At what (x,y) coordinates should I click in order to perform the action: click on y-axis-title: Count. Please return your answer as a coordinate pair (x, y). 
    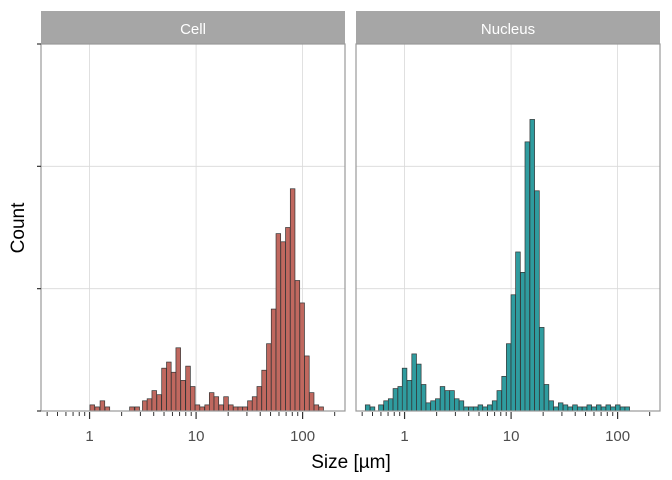
    Looking at the image, I should click on (18, 227).